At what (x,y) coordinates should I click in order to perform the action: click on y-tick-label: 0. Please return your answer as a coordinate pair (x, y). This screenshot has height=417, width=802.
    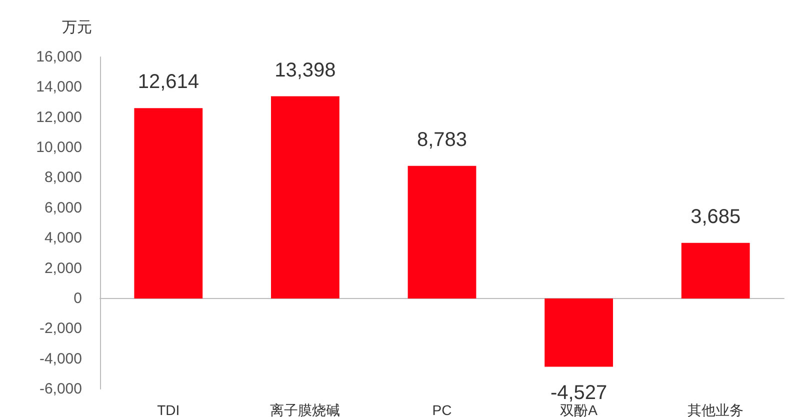
    Looking at the image, I should click on (78, 298).